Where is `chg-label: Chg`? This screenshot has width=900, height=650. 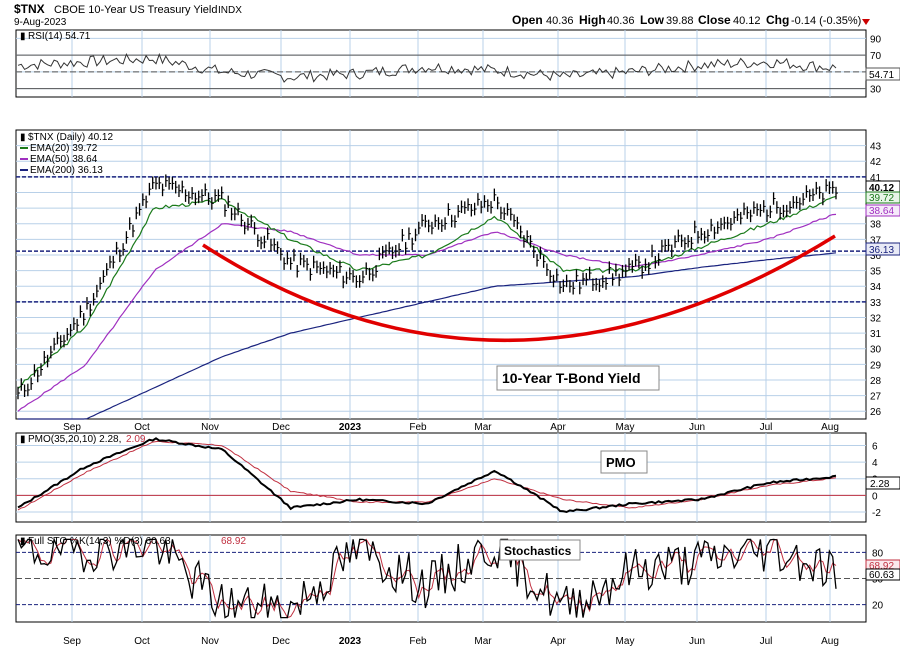
chg-label: Chg is located at coordinates (777, 20).